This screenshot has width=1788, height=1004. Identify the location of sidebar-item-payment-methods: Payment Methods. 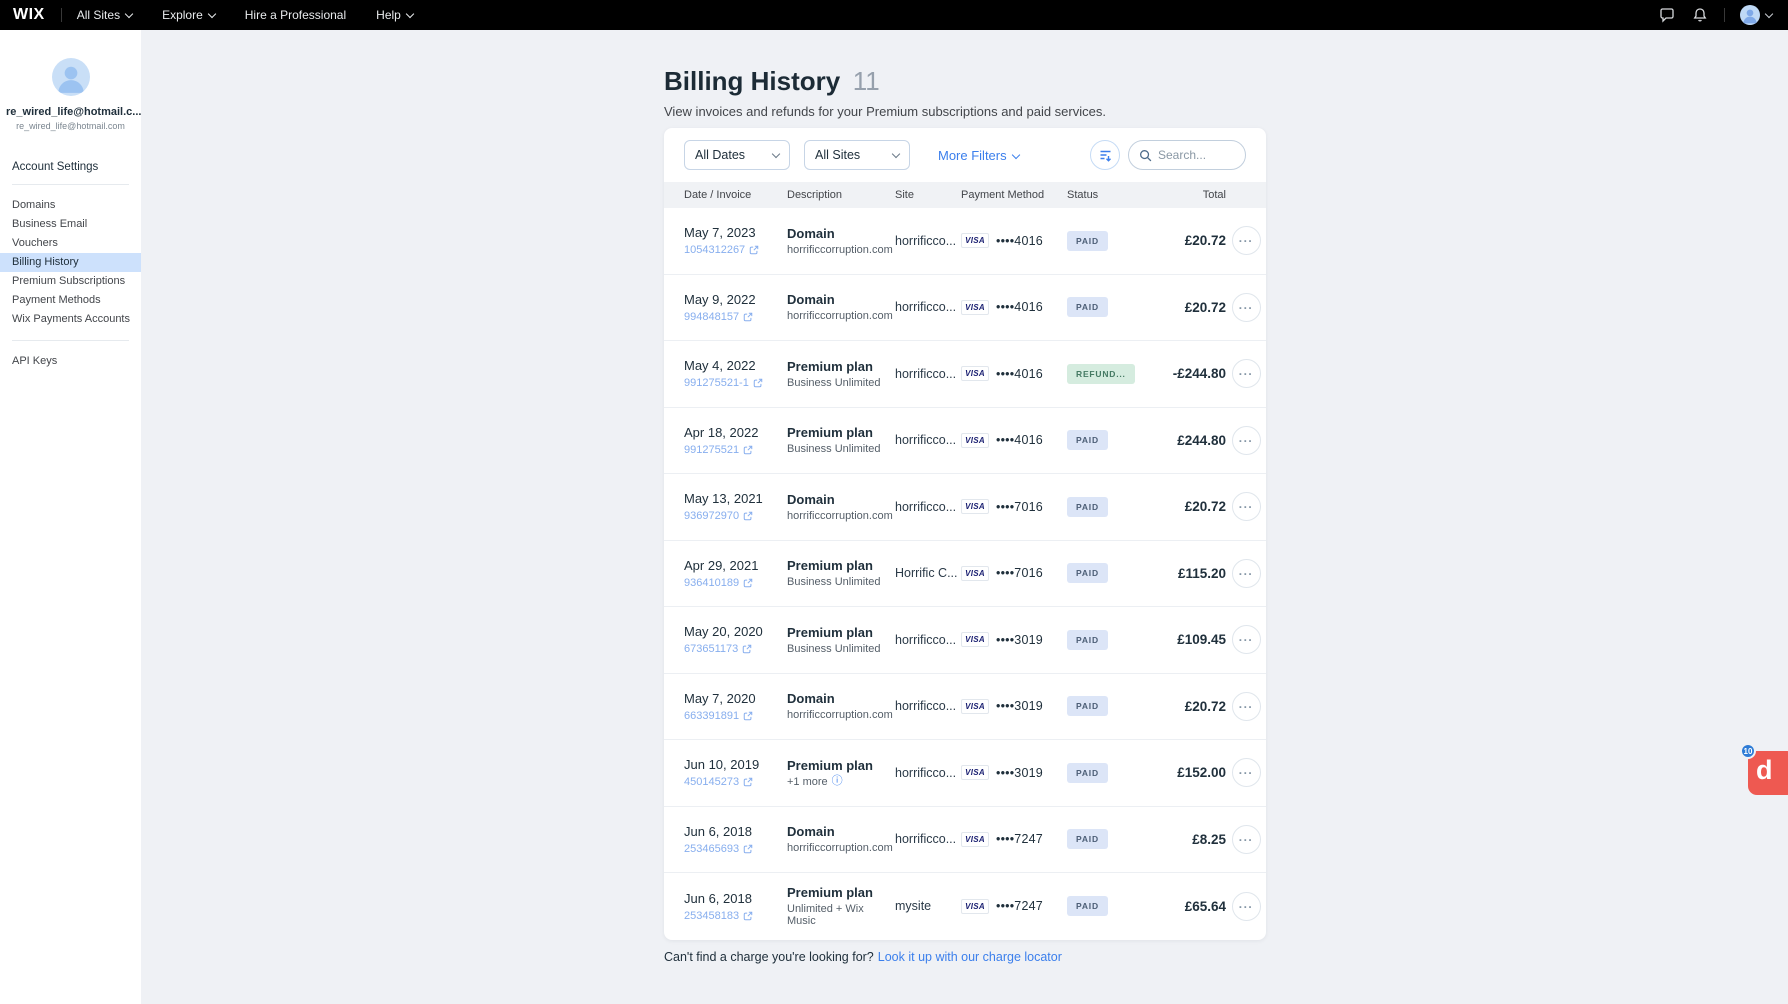
(56, 300).